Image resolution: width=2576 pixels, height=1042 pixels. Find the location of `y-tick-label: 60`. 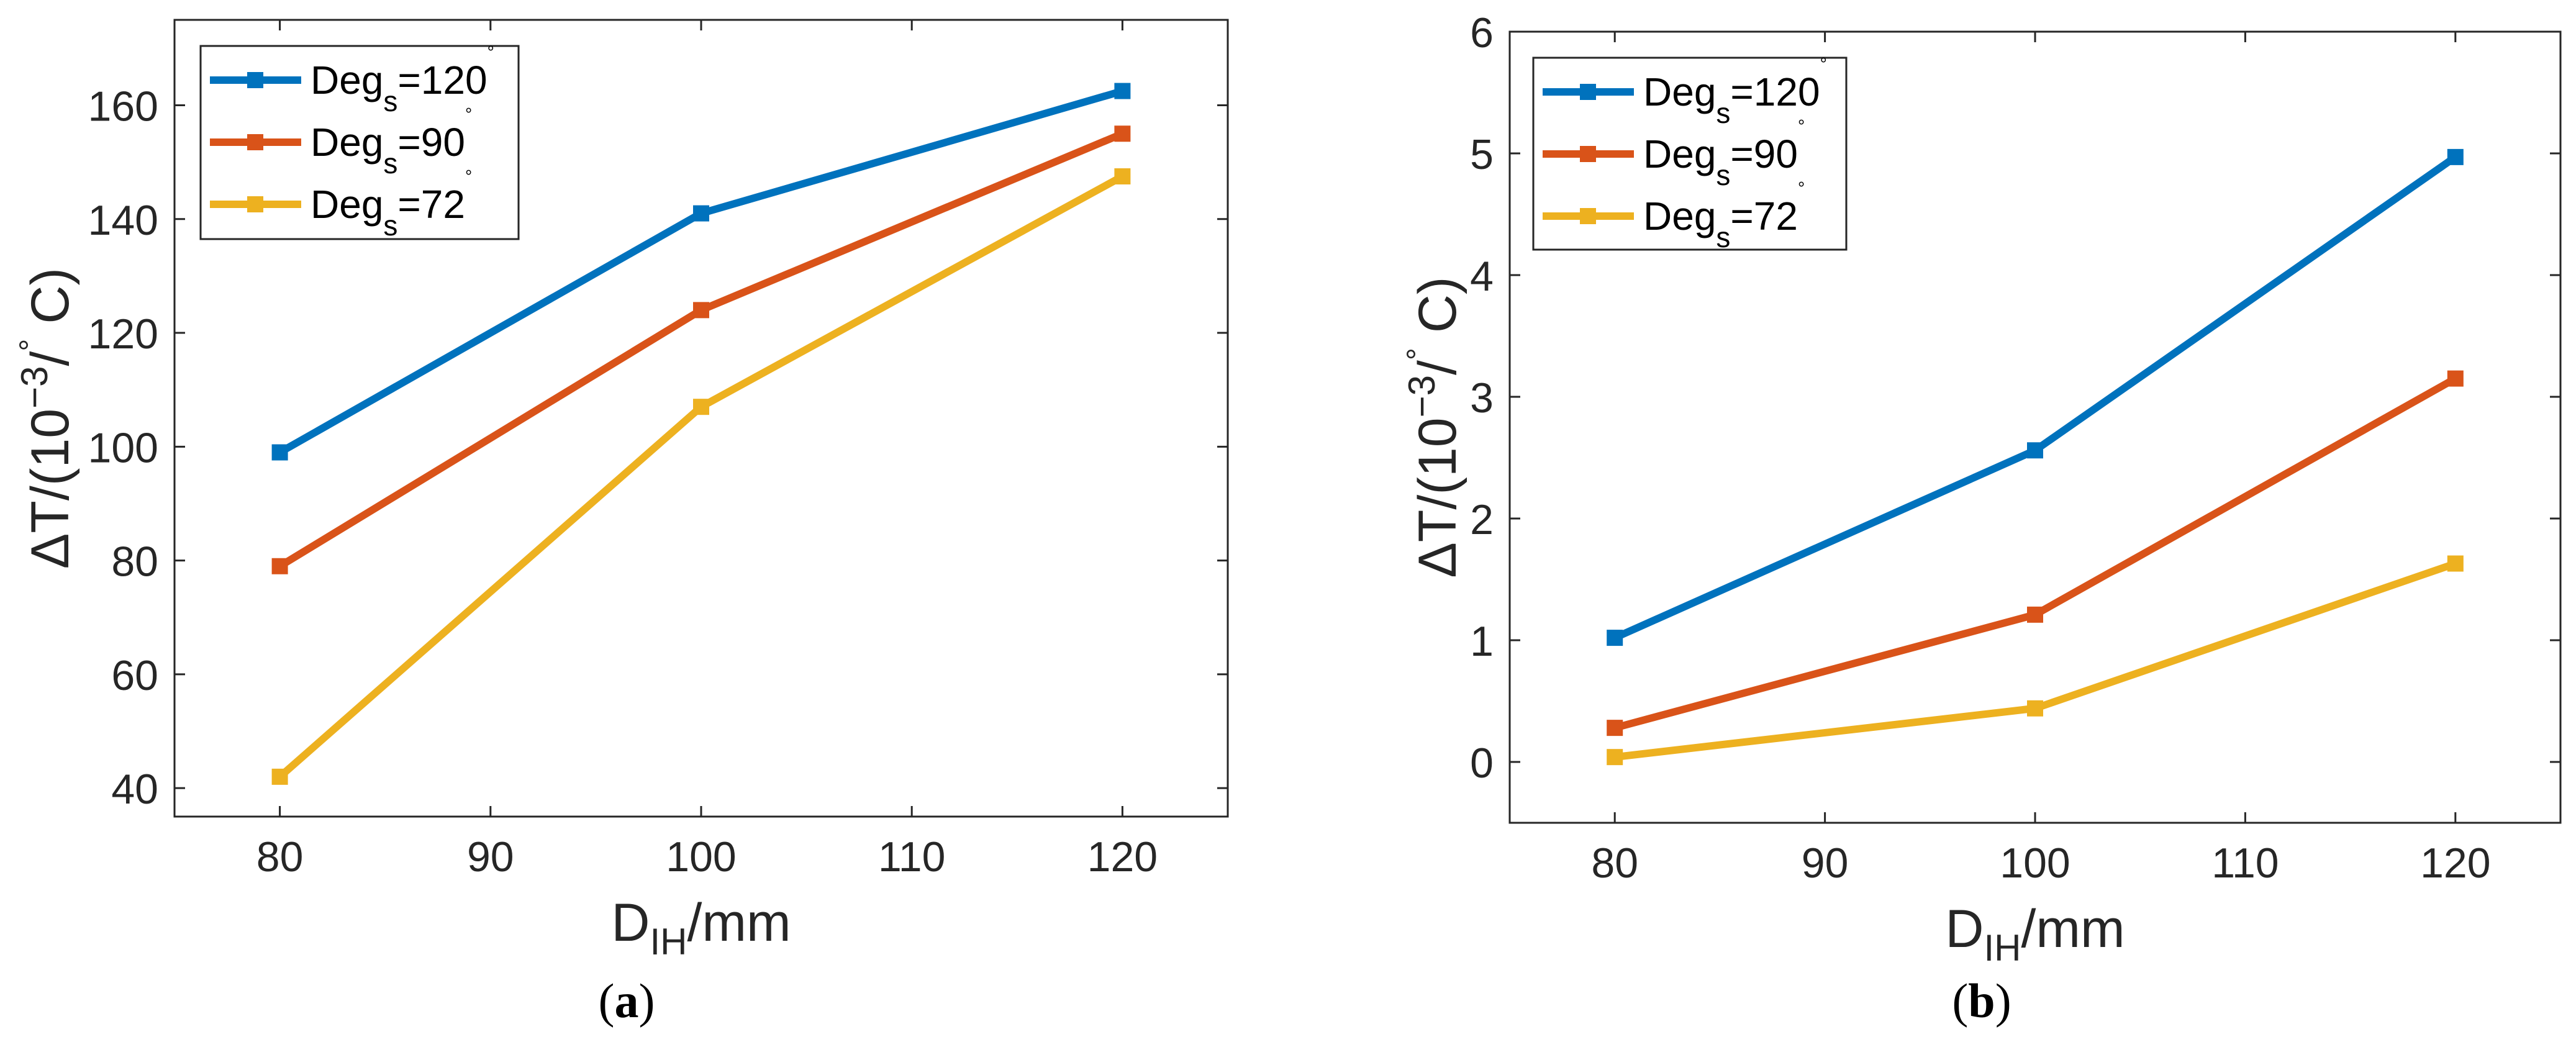

y-tick-label: 60 is located at coordinates (134, 675).